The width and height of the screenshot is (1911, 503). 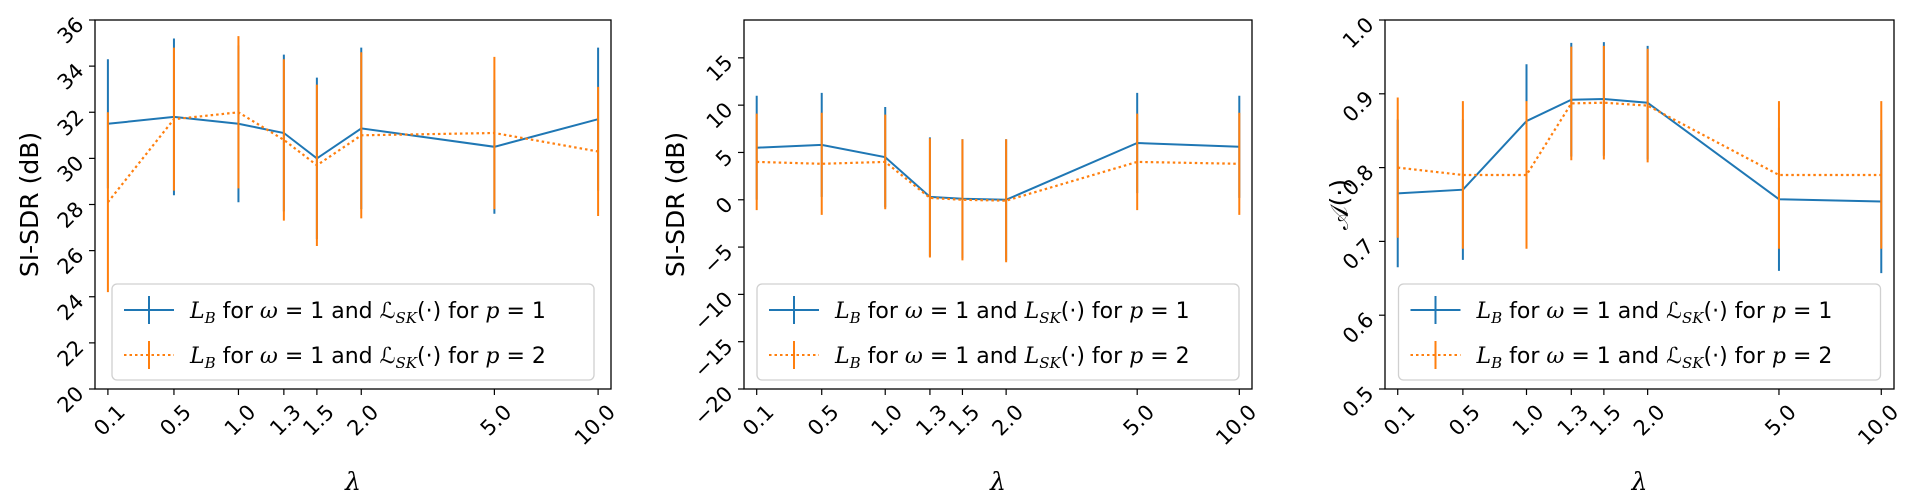 What do you see at coordinates (713, 358) in the screenshot?
I see `y-tick-label: −15` at bounding box center [713, 358].